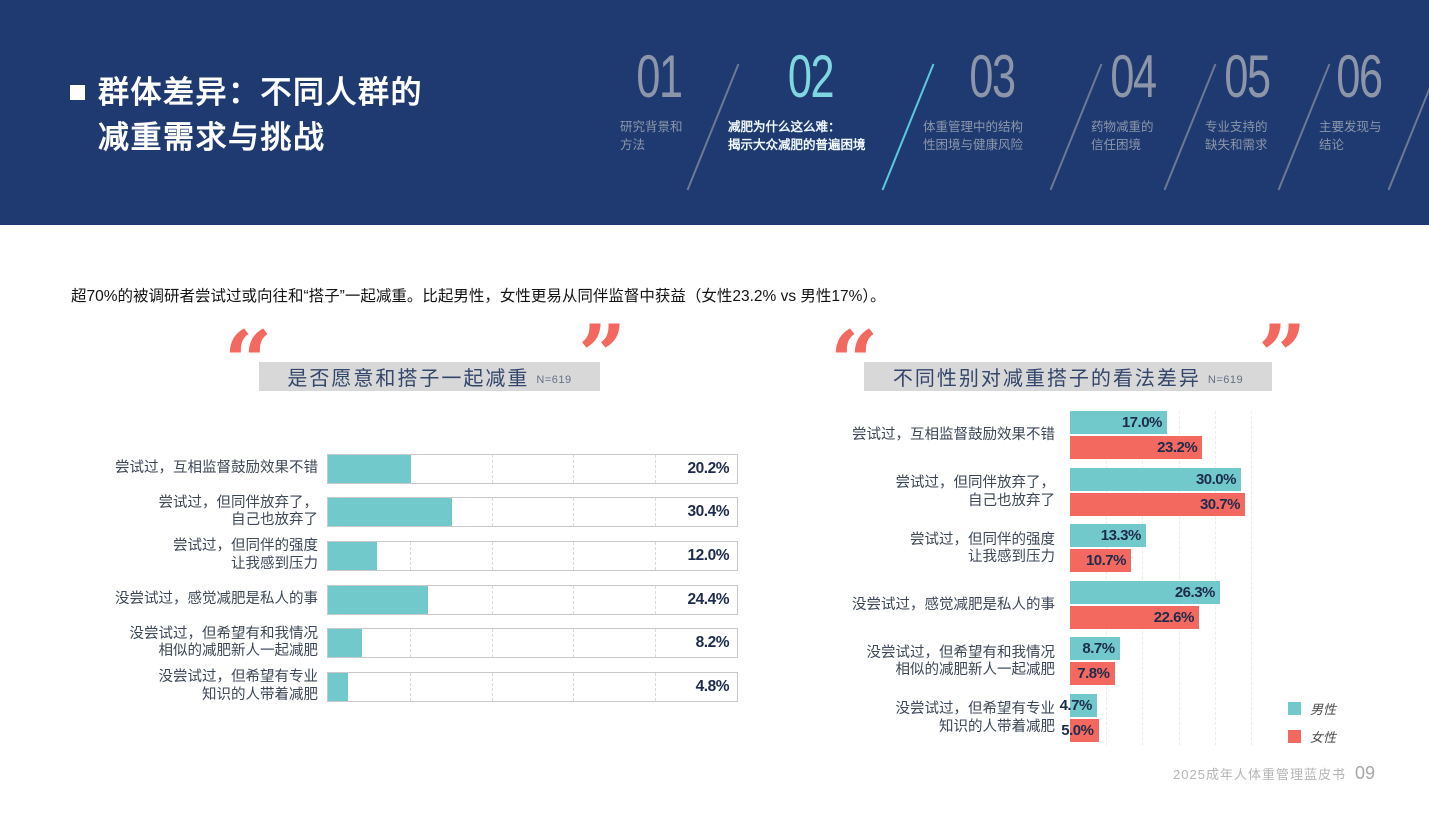 This screenshot has height=815, width=1429. I want to click on male-bar: 8.7%, so click(1095, 649).